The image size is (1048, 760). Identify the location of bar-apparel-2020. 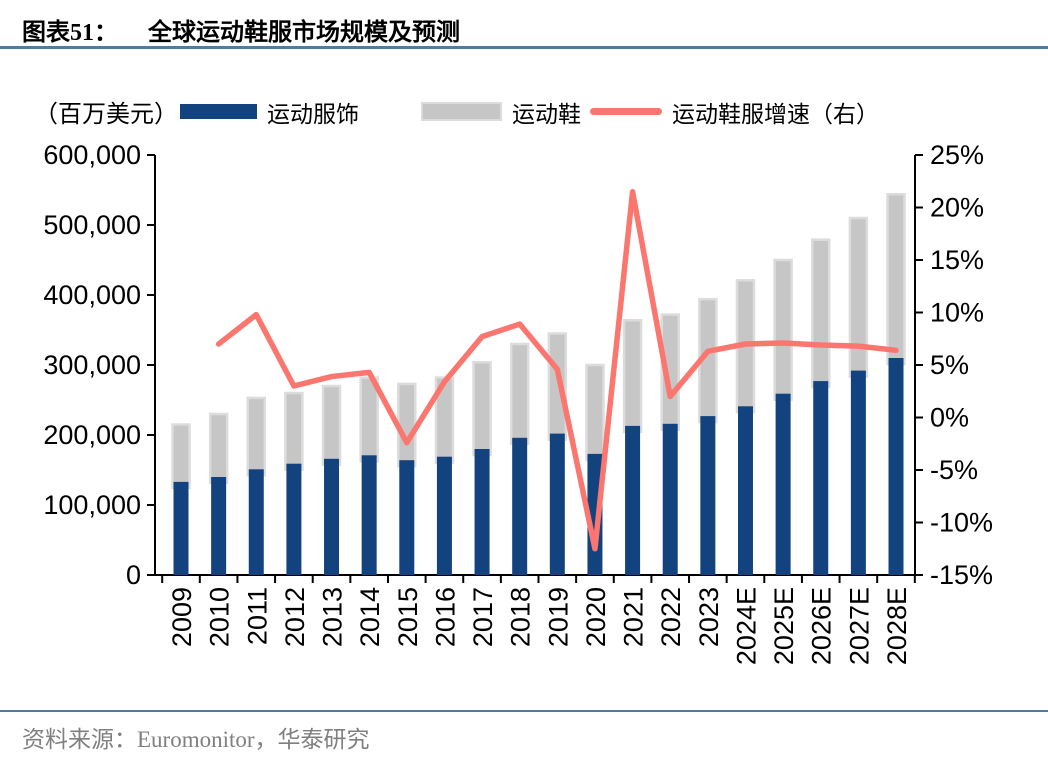
(595, 514).